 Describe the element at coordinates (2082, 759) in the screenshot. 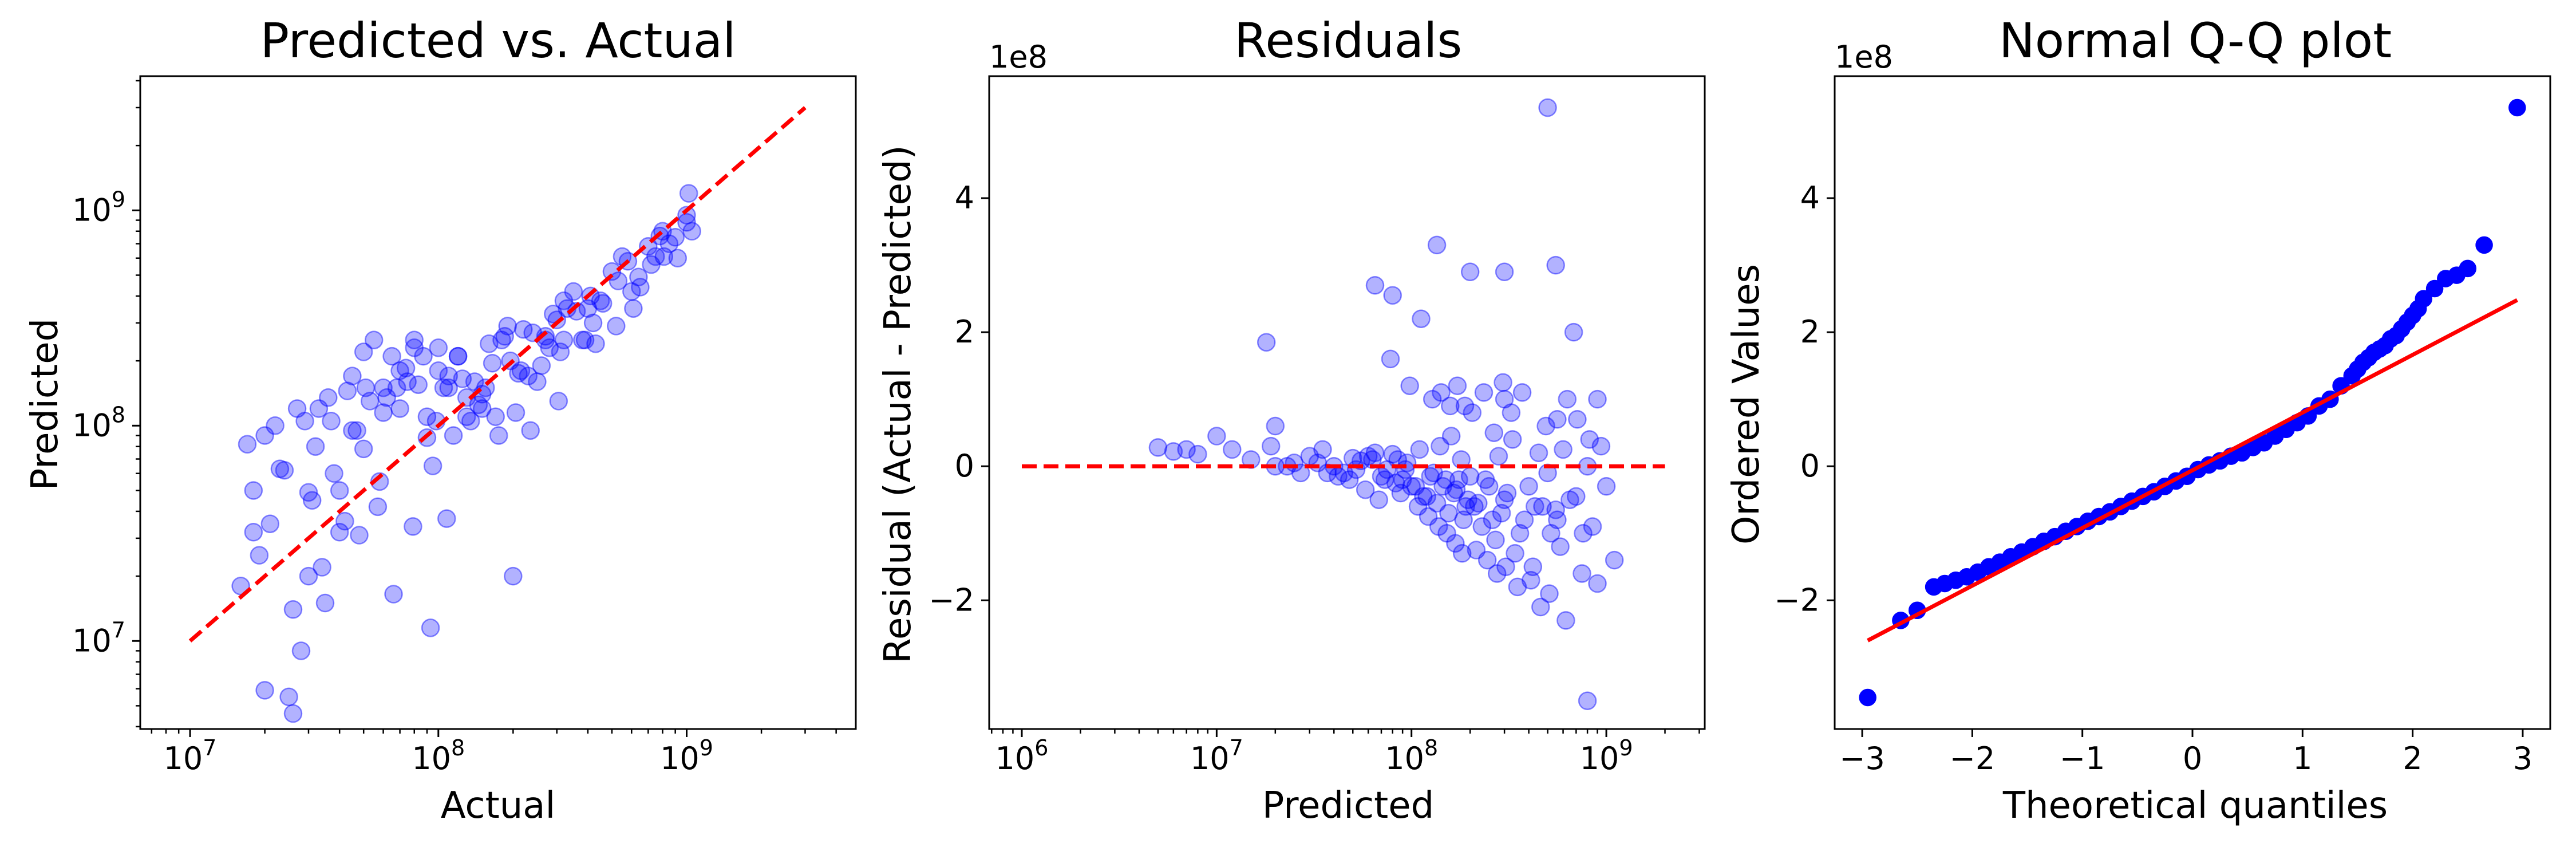

I see `x-tick-label: −1` at that location.